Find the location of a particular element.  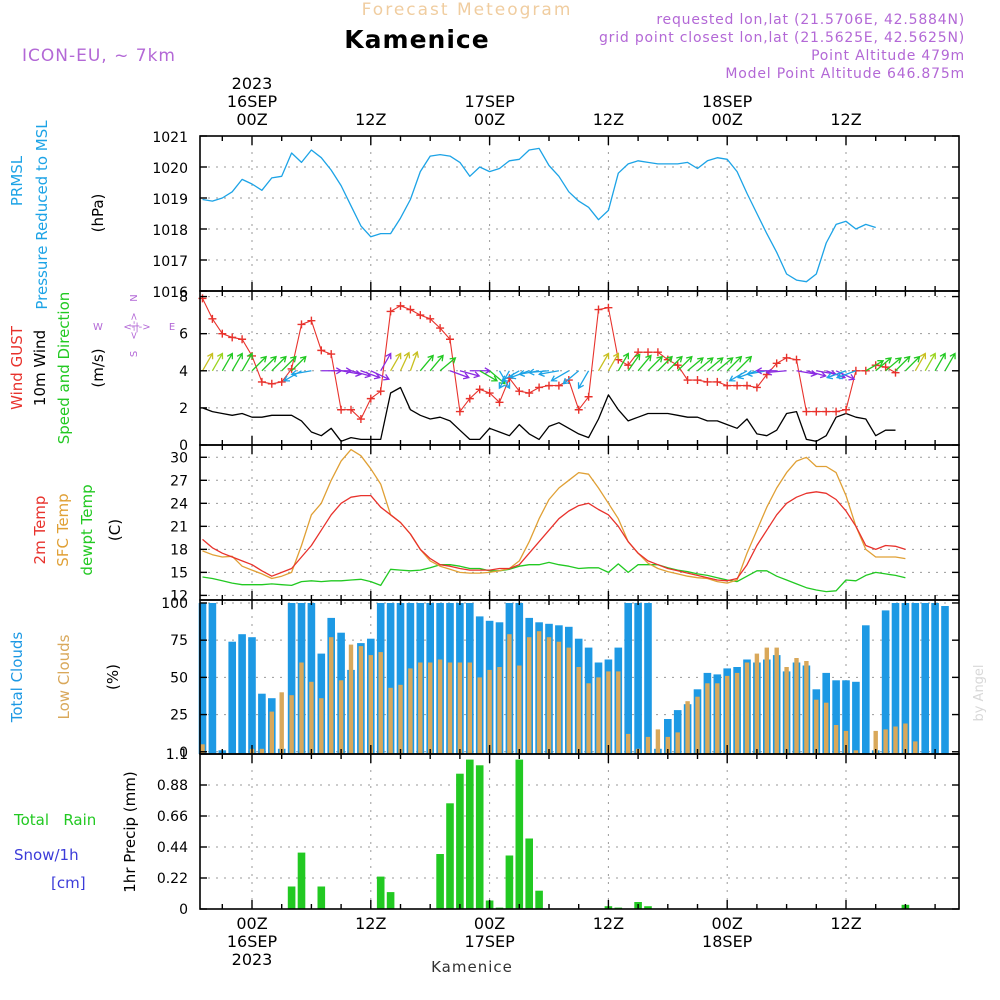

temp-sfc-label: SFC Temp is located at coordinates (63, 529).